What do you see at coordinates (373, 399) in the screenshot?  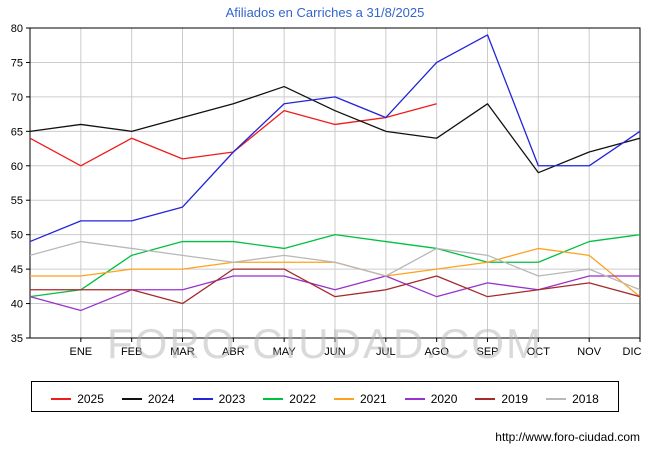 I see `legend-label: 2021` at bounding box center [373, 399].